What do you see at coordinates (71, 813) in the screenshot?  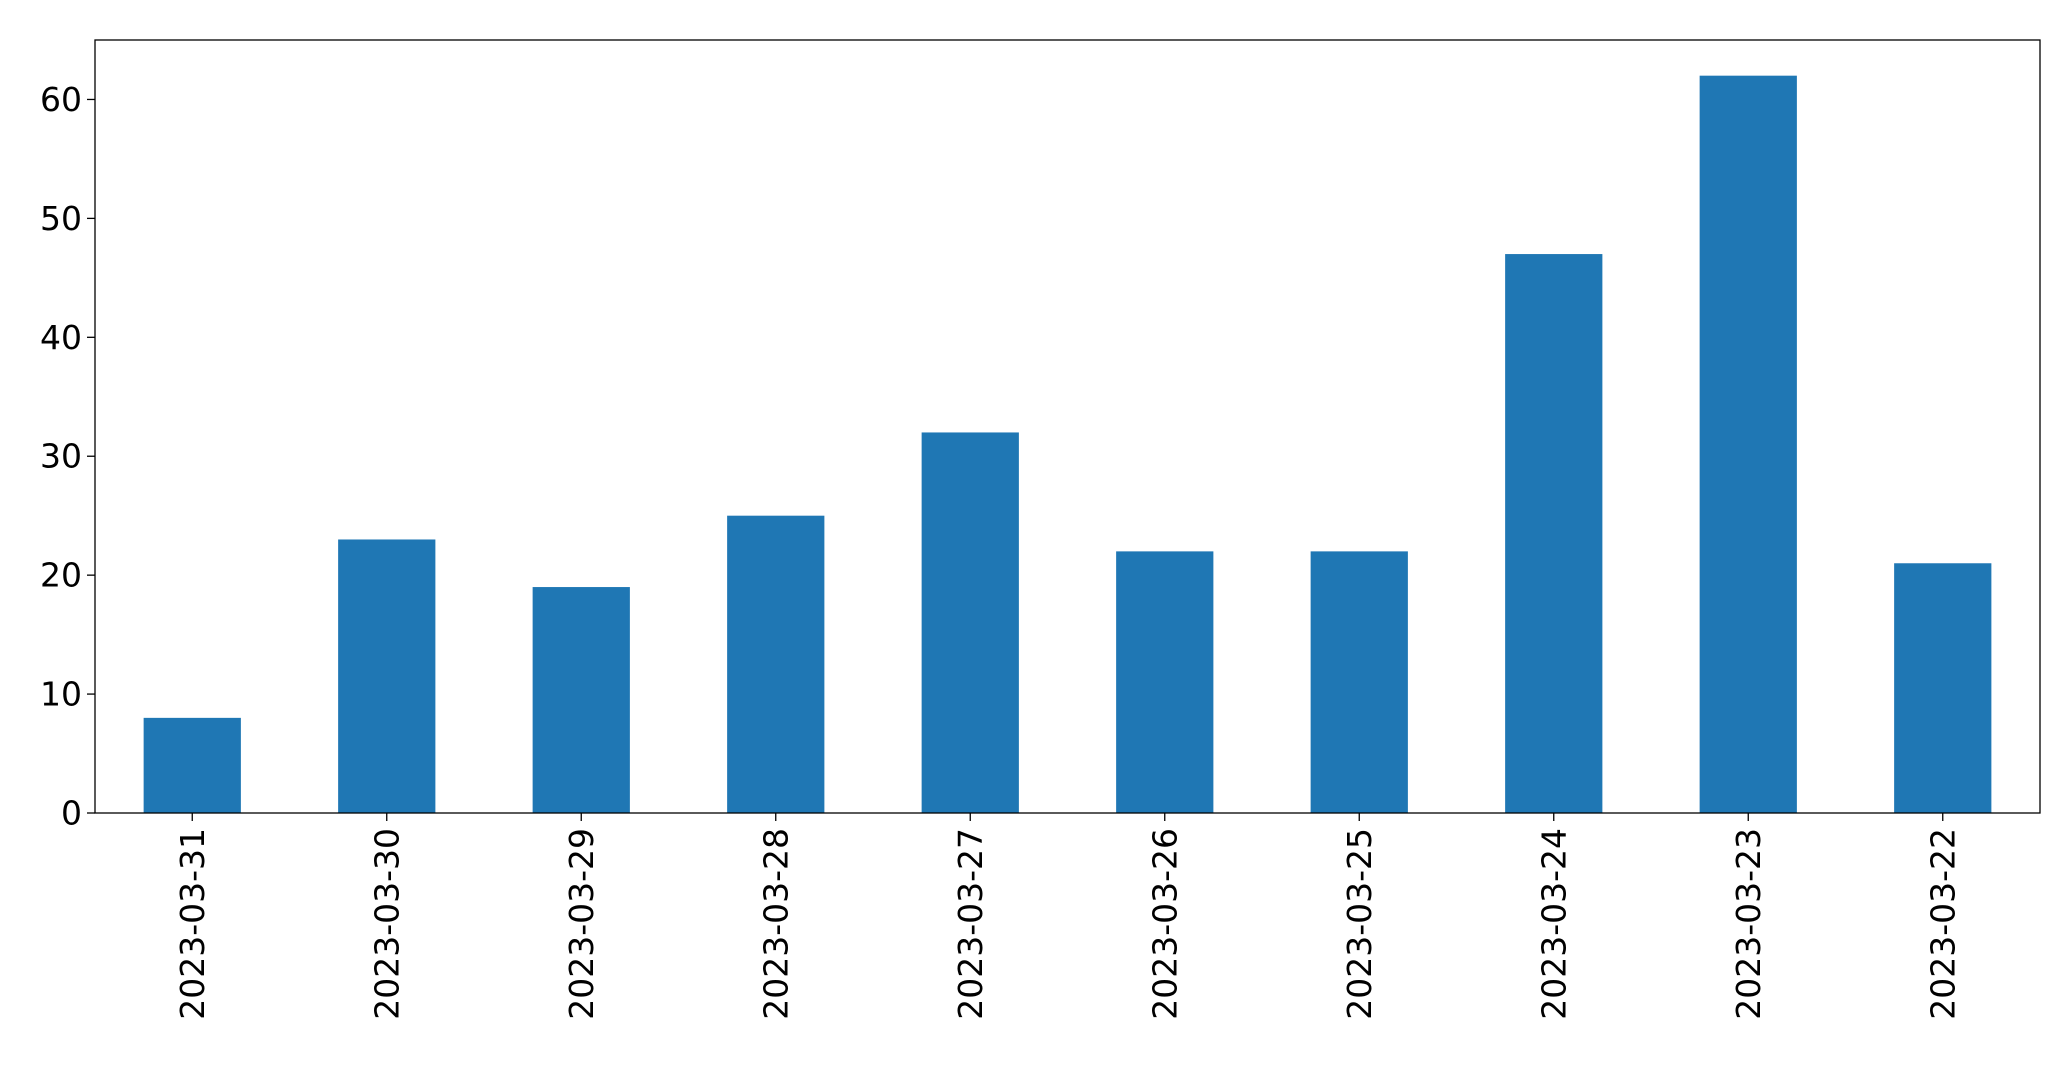 I see `y-tick-label: 0` at bounding box center [71, 813].